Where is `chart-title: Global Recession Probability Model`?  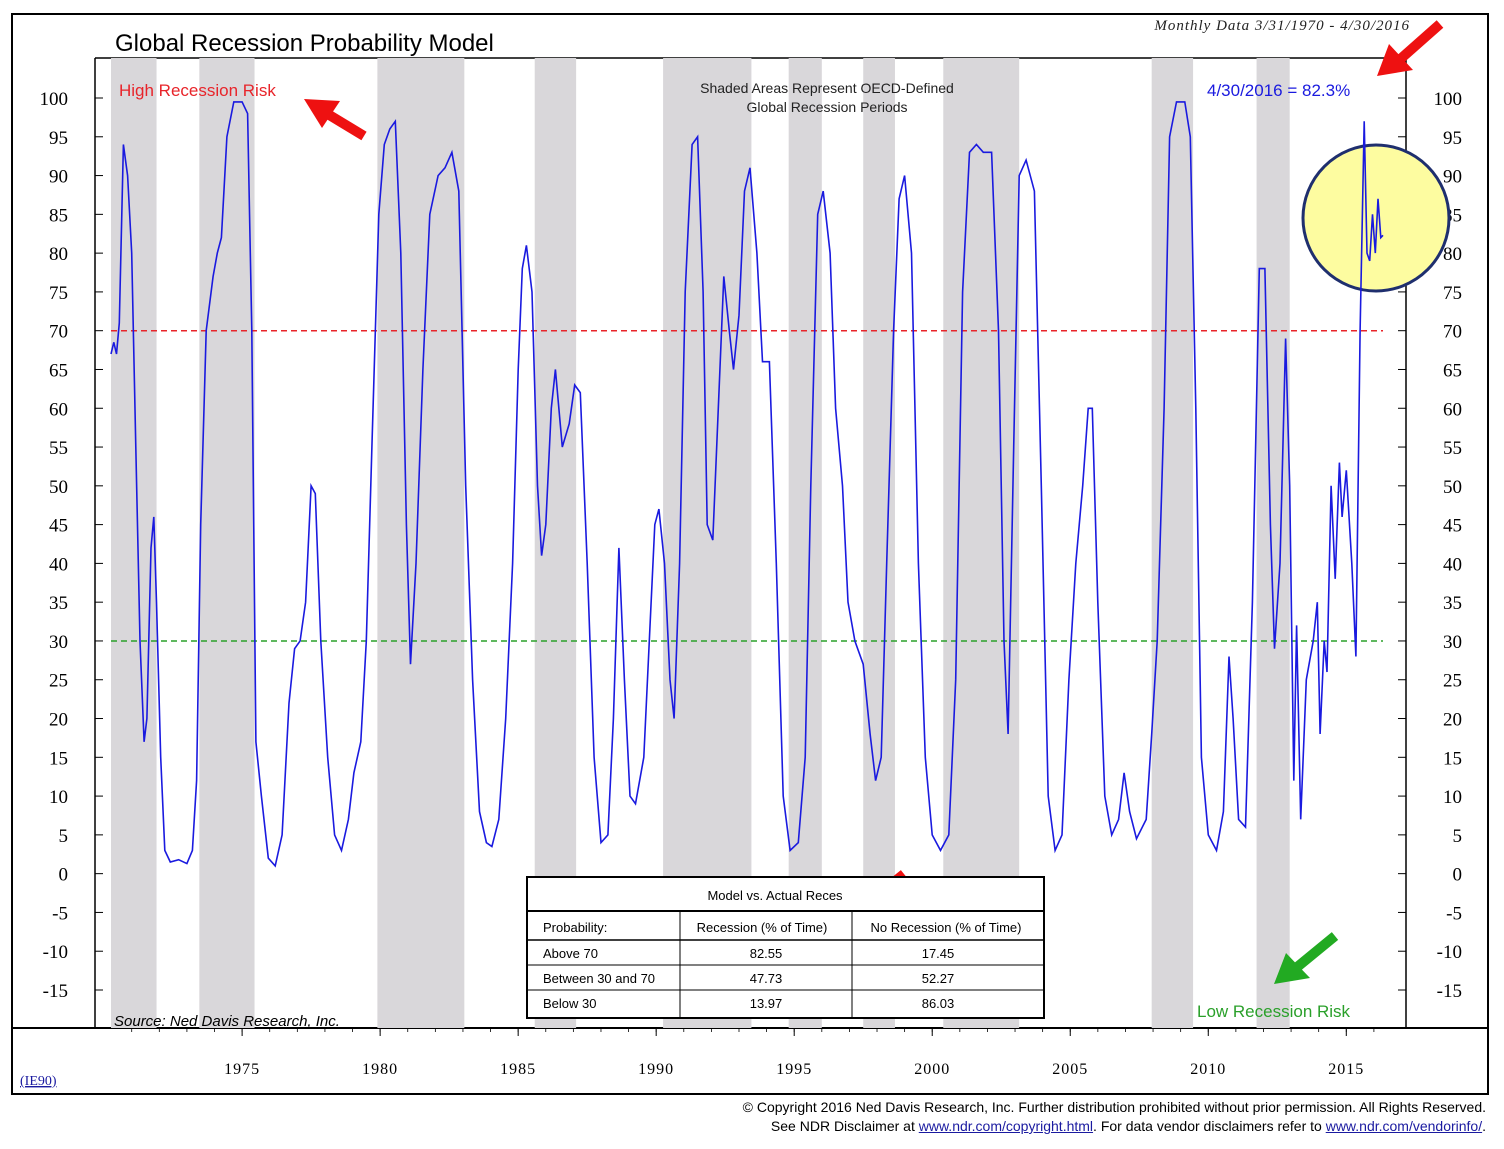
chart-title: Global Recession Probability Model is located at coordinates (304, 43).